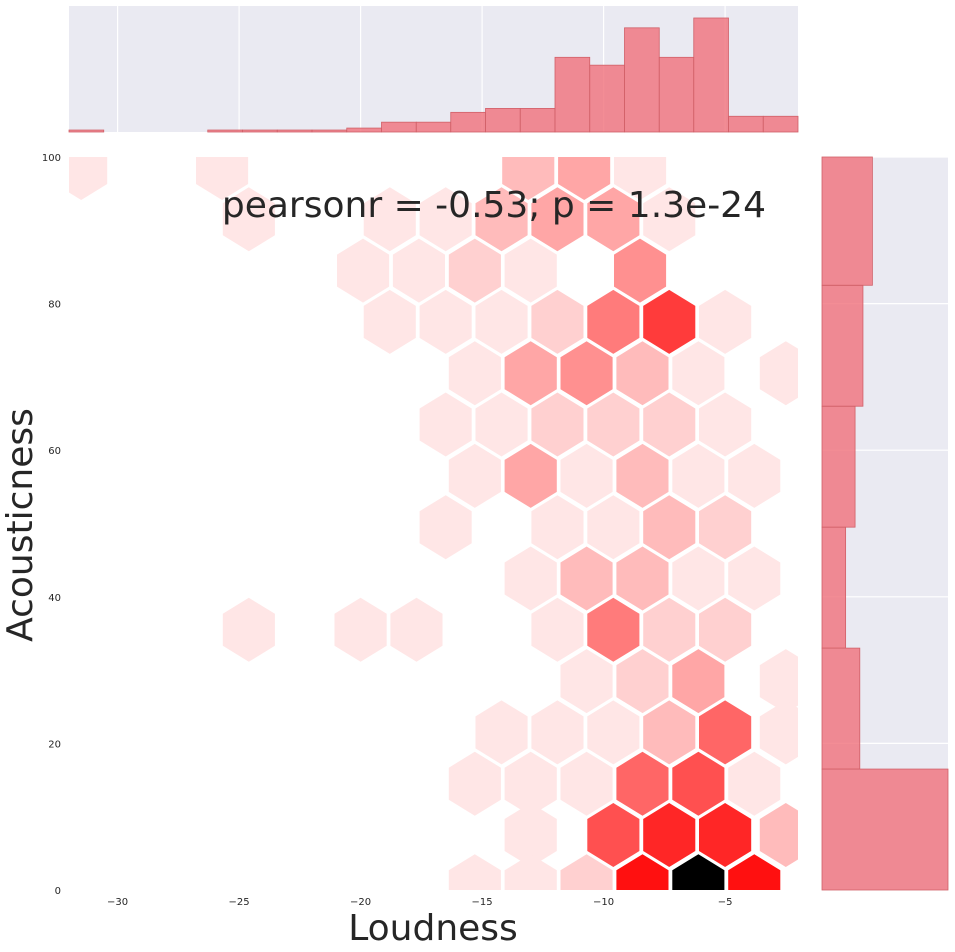 The height and width of the screenshot is (952, 955). Describe the element at coordinates (482, 902) in the screenshot. I see `x-tick-label: −15` at that location.